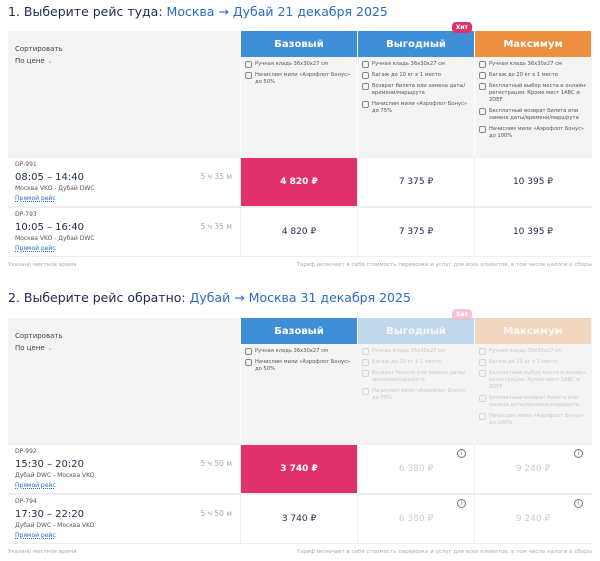 This screenshot has height=561, width=600. I want to click on route-link: Москва → Дубай, so click(220, 11).